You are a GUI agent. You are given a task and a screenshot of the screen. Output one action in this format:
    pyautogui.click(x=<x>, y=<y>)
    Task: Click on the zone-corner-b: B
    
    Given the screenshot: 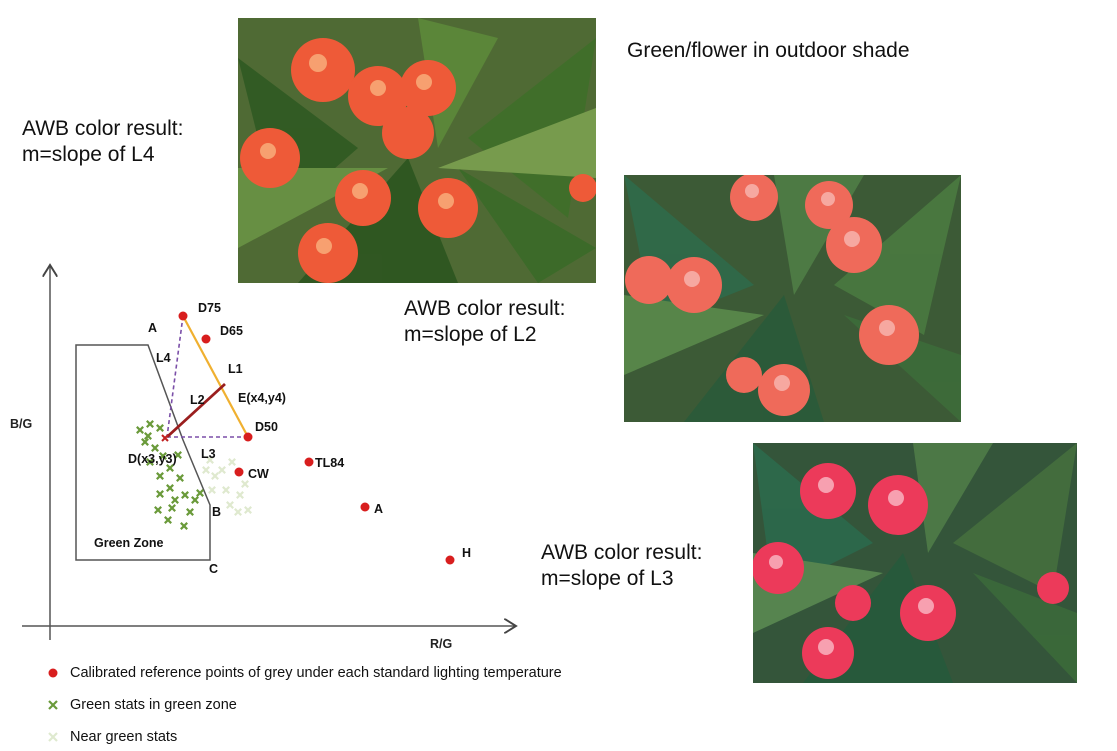 What is the action you would take?
    pyautogui.click(x=216, y=512)
    